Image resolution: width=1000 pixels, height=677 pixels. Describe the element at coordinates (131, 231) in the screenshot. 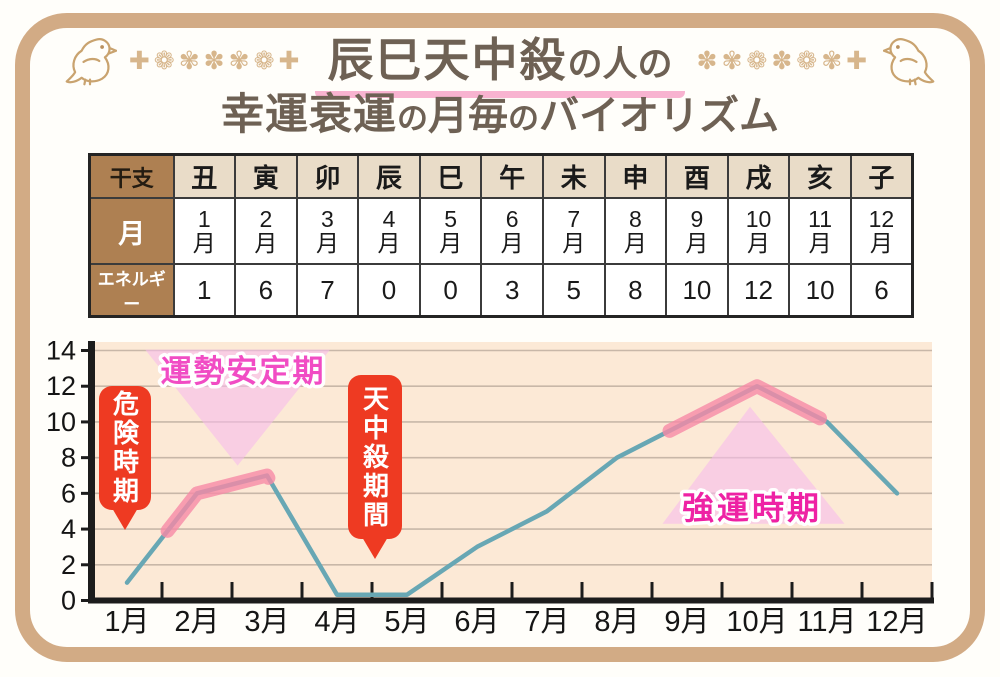

I see `month-row-header: 月` at that location.